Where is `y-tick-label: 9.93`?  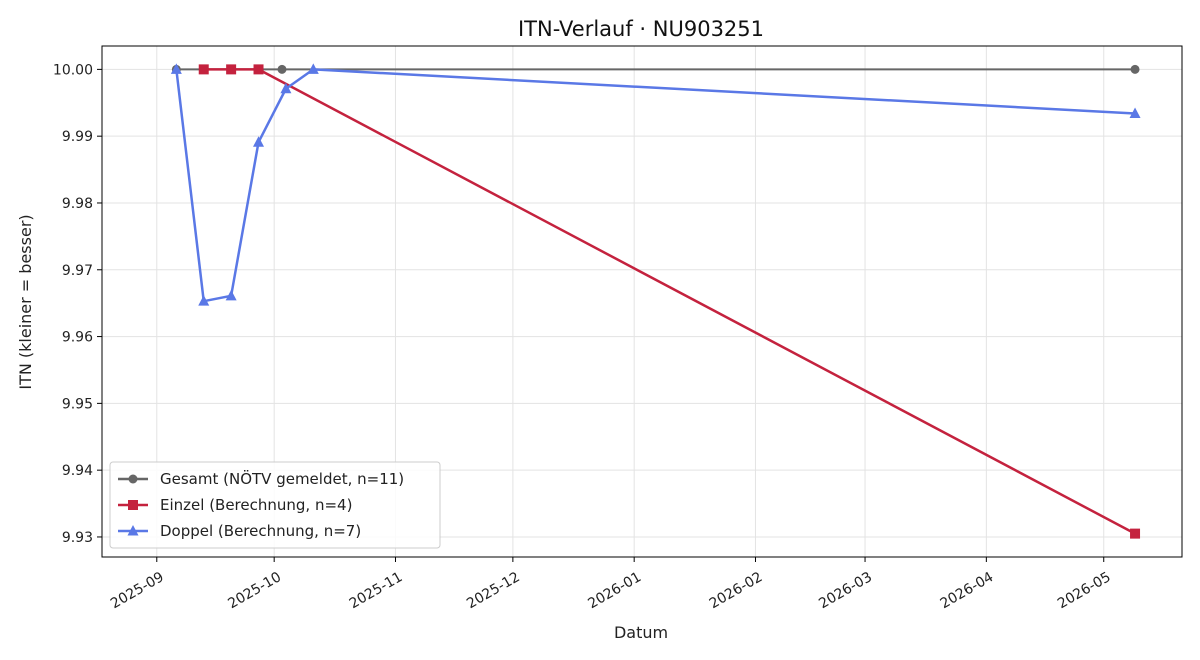 y-tick-label: 9.93 is located at coordinates (77, 538).